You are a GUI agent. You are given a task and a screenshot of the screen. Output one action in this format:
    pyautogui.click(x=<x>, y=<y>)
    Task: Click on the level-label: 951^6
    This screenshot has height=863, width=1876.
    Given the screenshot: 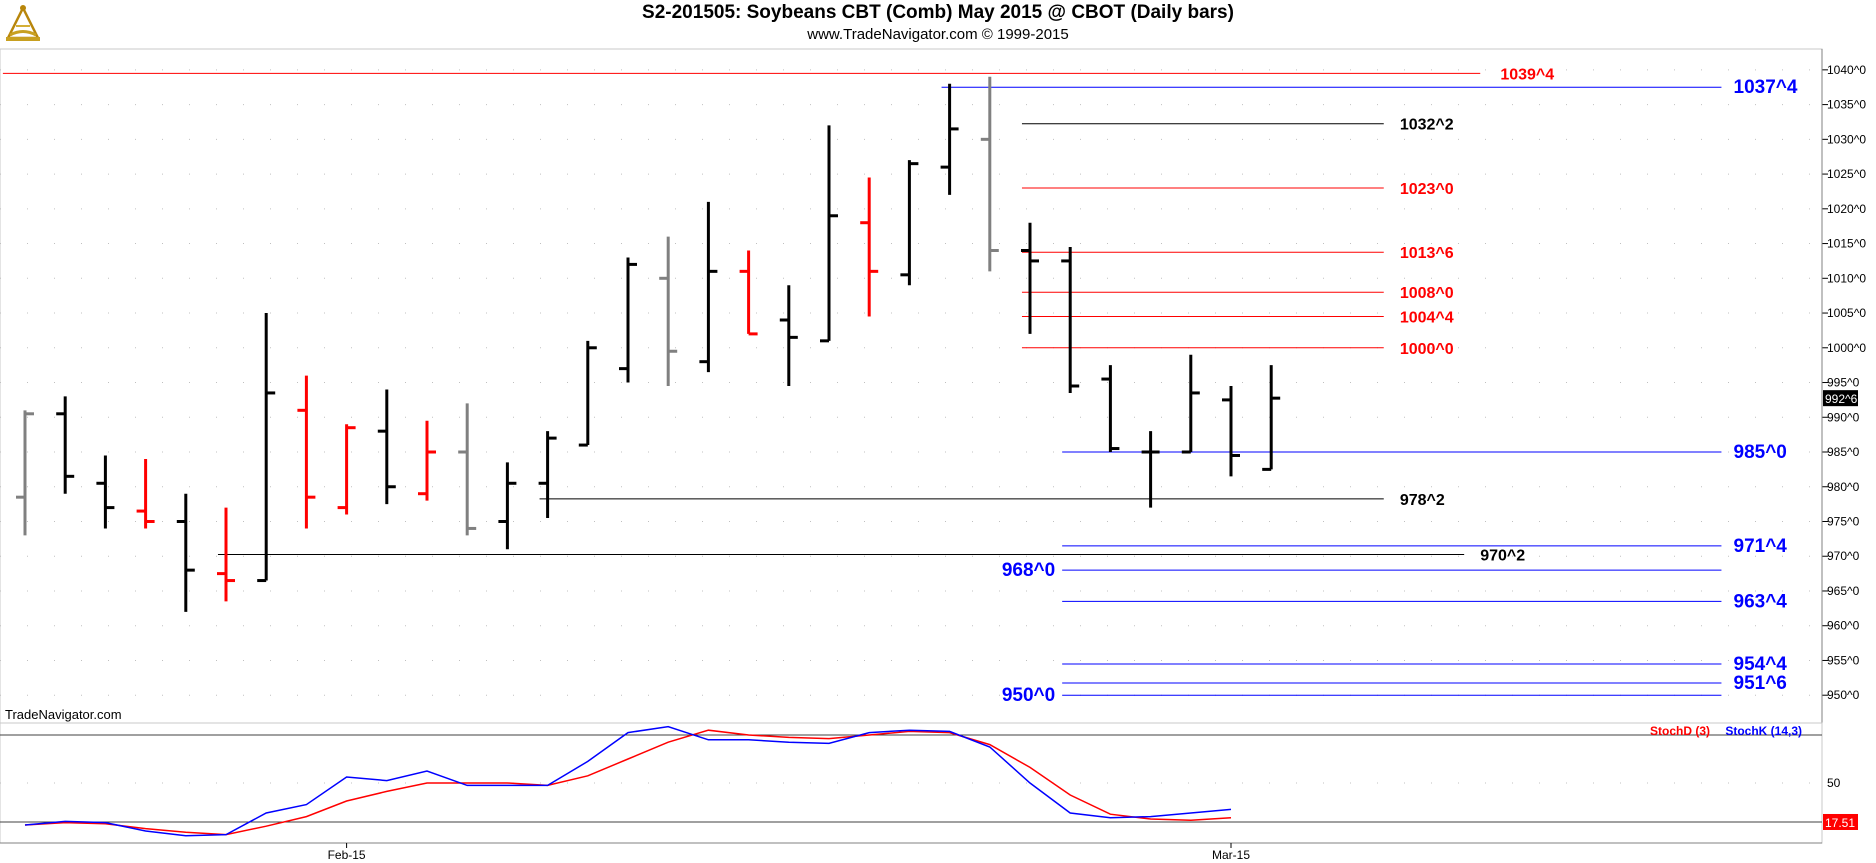 What is the action you would take?
    pyautogui.click(x=1760, y=683)
    